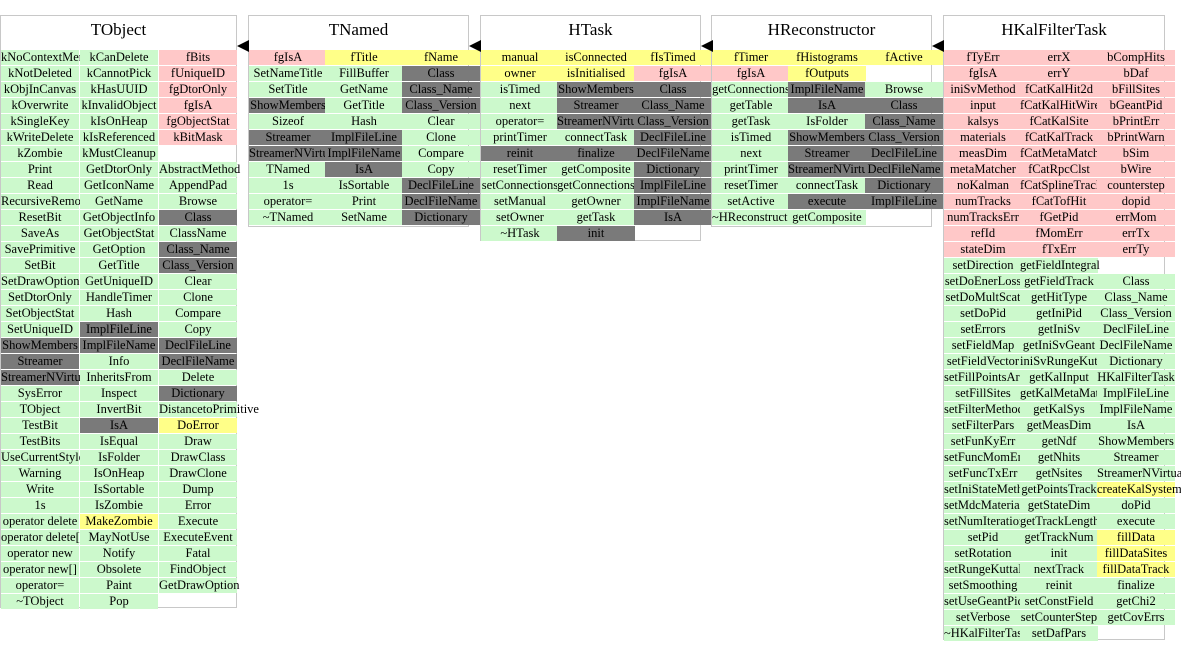 The height and width of the screenshot is (656, 1181). I want to click on member-cell: Dictionary, so click(904, 185).